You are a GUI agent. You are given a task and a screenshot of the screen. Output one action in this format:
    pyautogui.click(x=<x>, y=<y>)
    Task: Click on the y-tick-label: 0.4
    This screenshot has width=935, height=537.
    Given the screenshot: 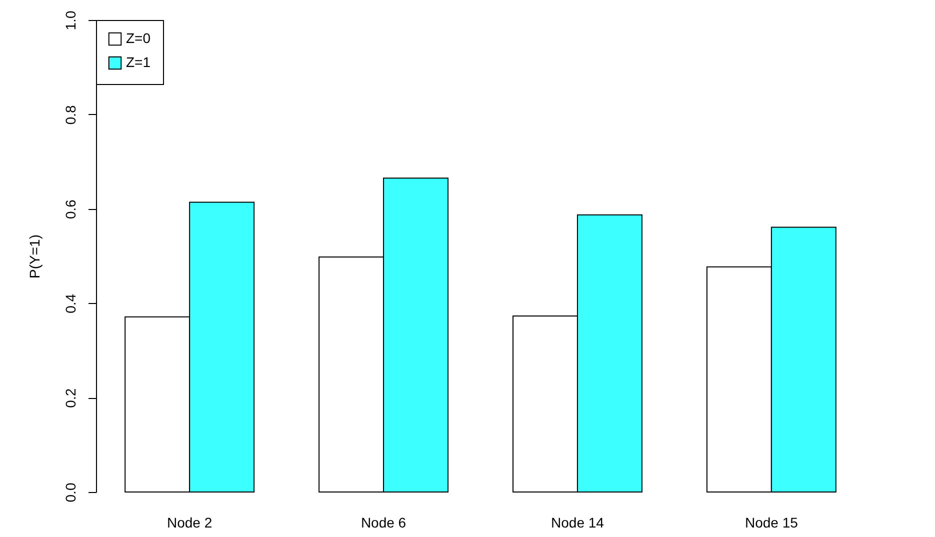 What is the action you would take?
    pyautogui.click(x=70, y=304)
    